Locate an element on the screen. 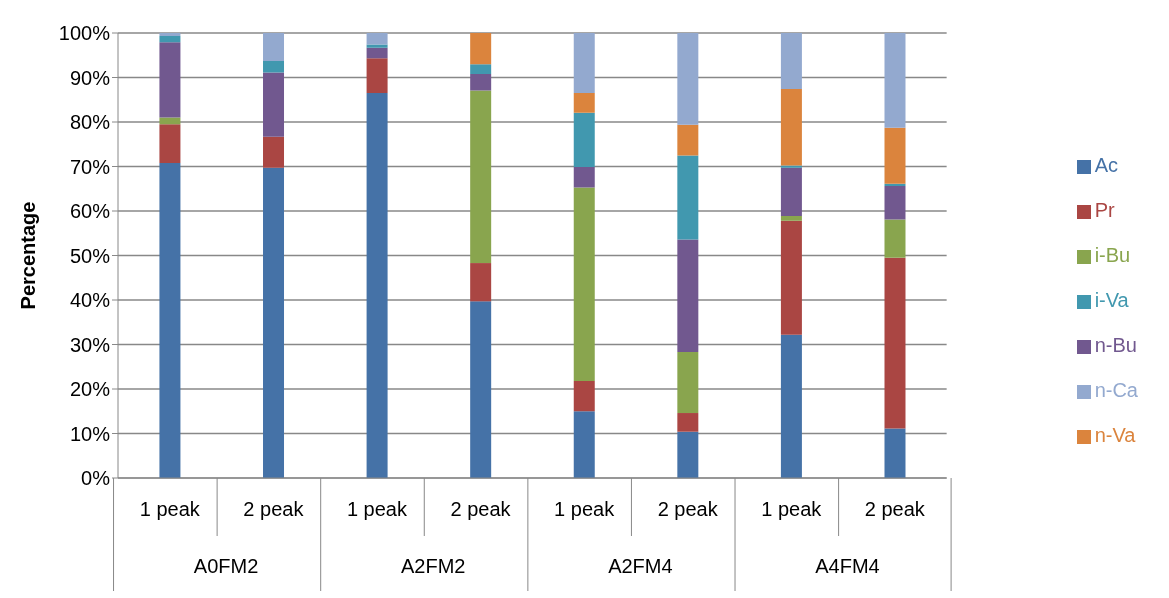 The image size is (1169, 598). y-tick-label: 90% is located at coordinates (90, 77).